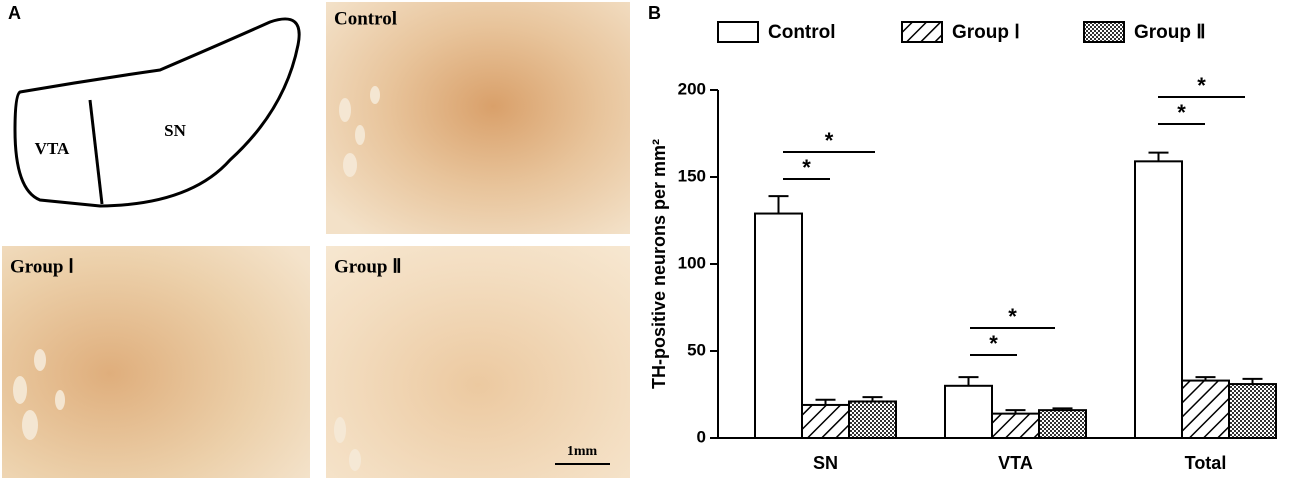 This screenshot has height=480, width=1300. Describe the element at coordinates (175, 130) in the screenshot. I see `region-label: SN` at that location.